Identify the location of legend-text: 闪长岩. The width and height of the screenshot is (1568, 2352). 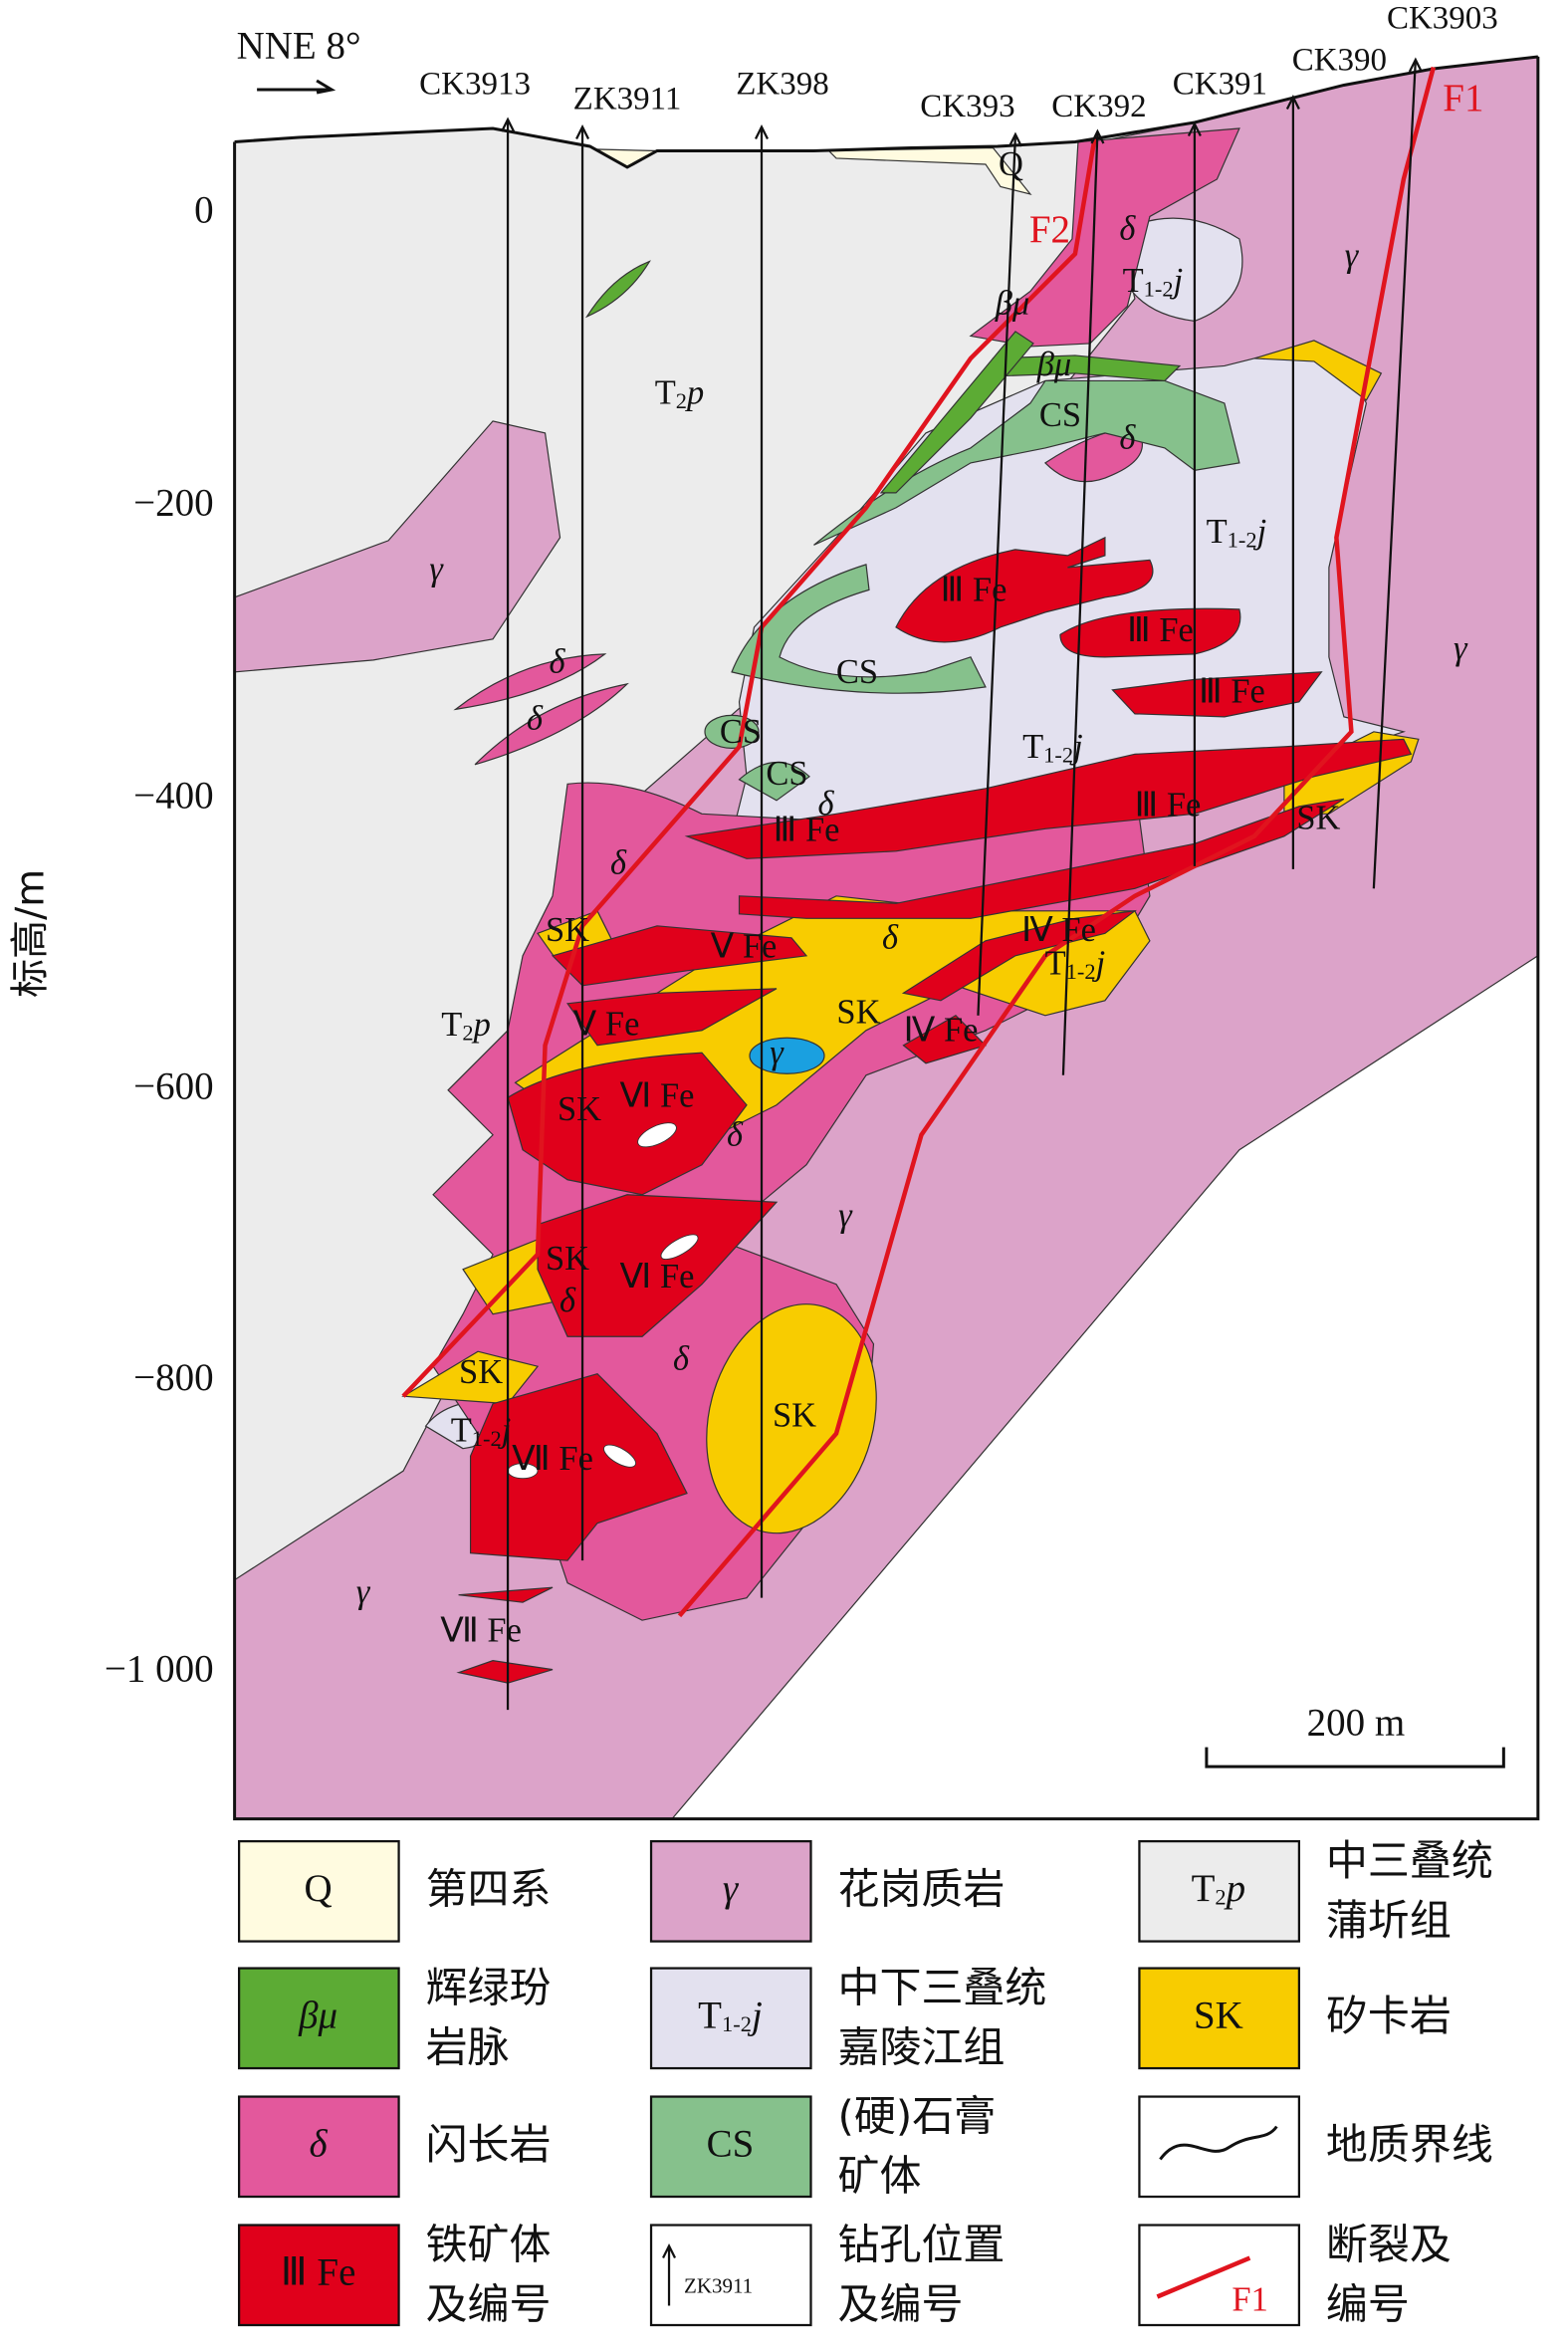
(489, 2144).